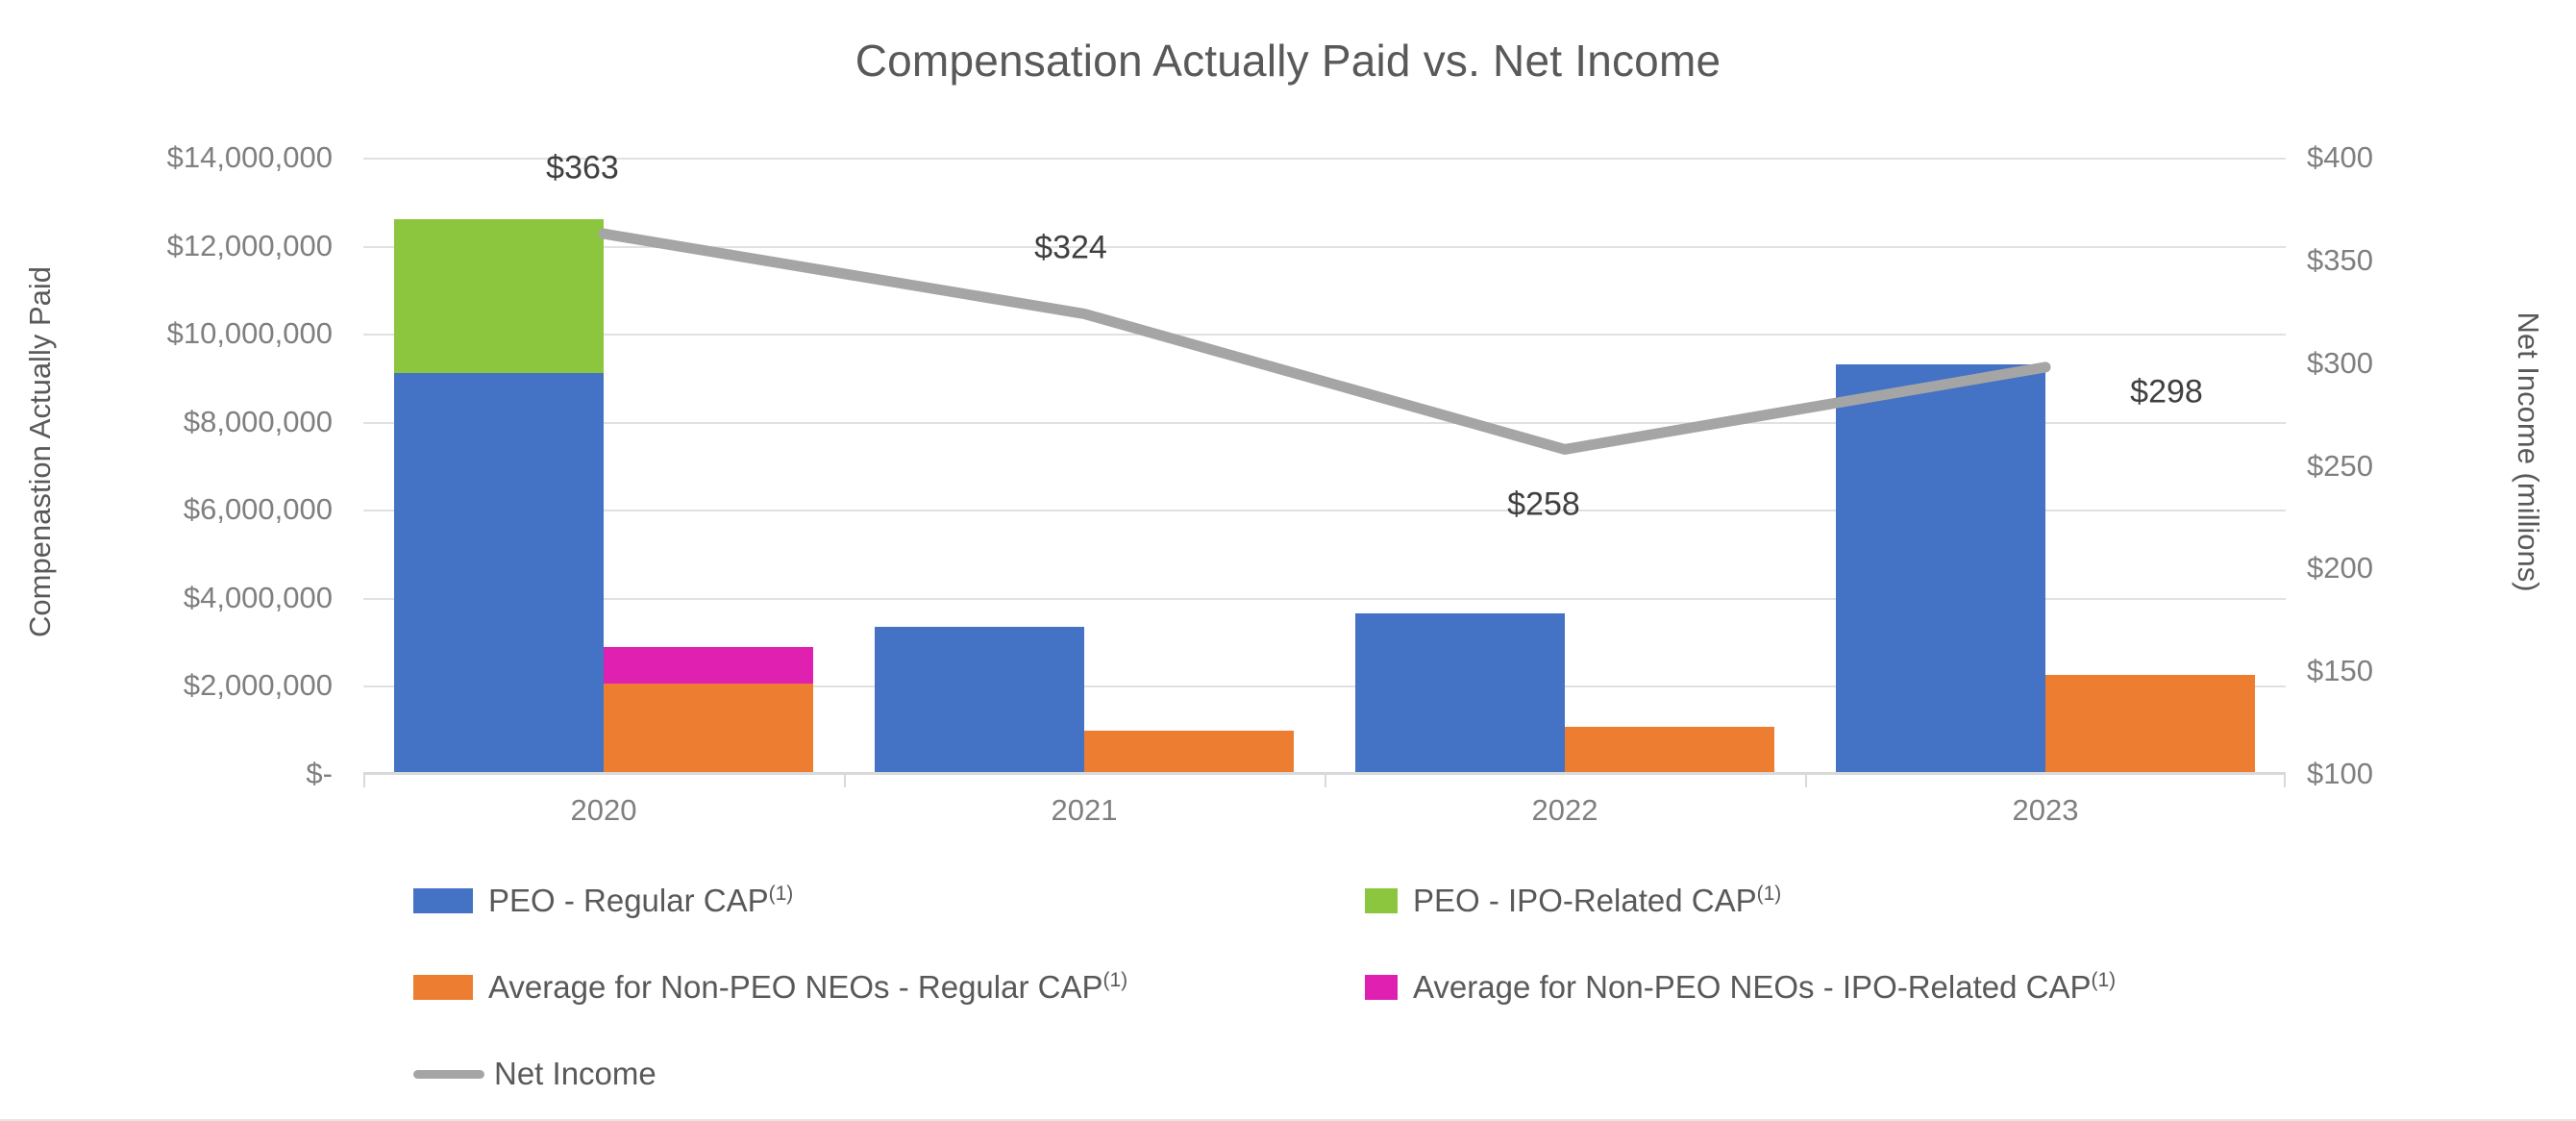 Image resolution: width=2576 pixels, height=1121 pixels. Describe the element at coordinates (2340, 363) in the screenshot. I see `y-axis-right-tick-label: $300` at that location.